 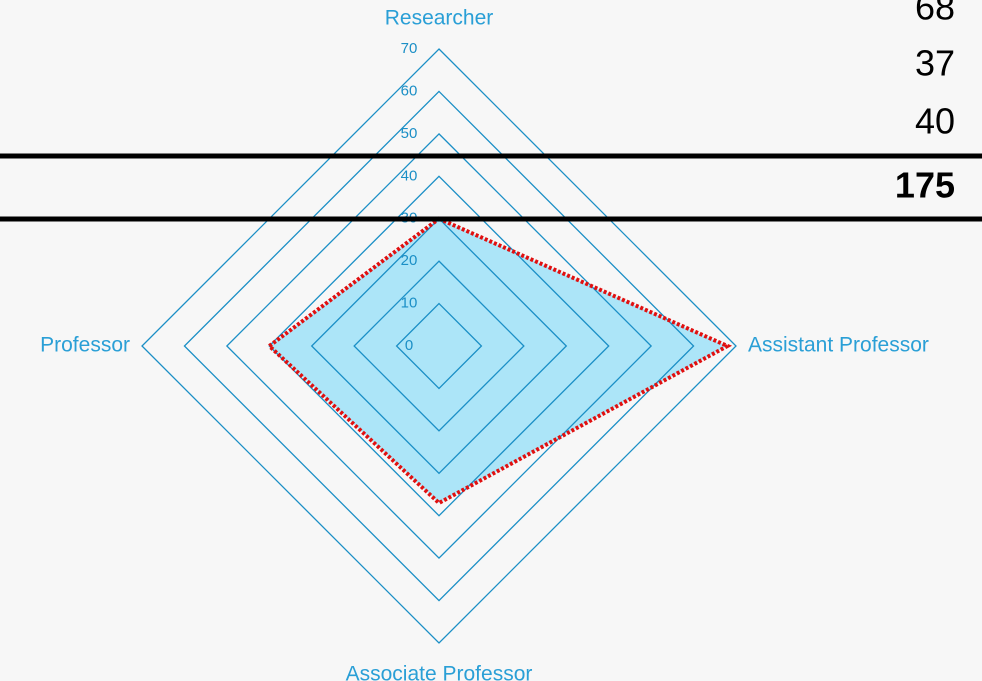 I want to click on r-tick-label: 0, so click(x=409, y=345).